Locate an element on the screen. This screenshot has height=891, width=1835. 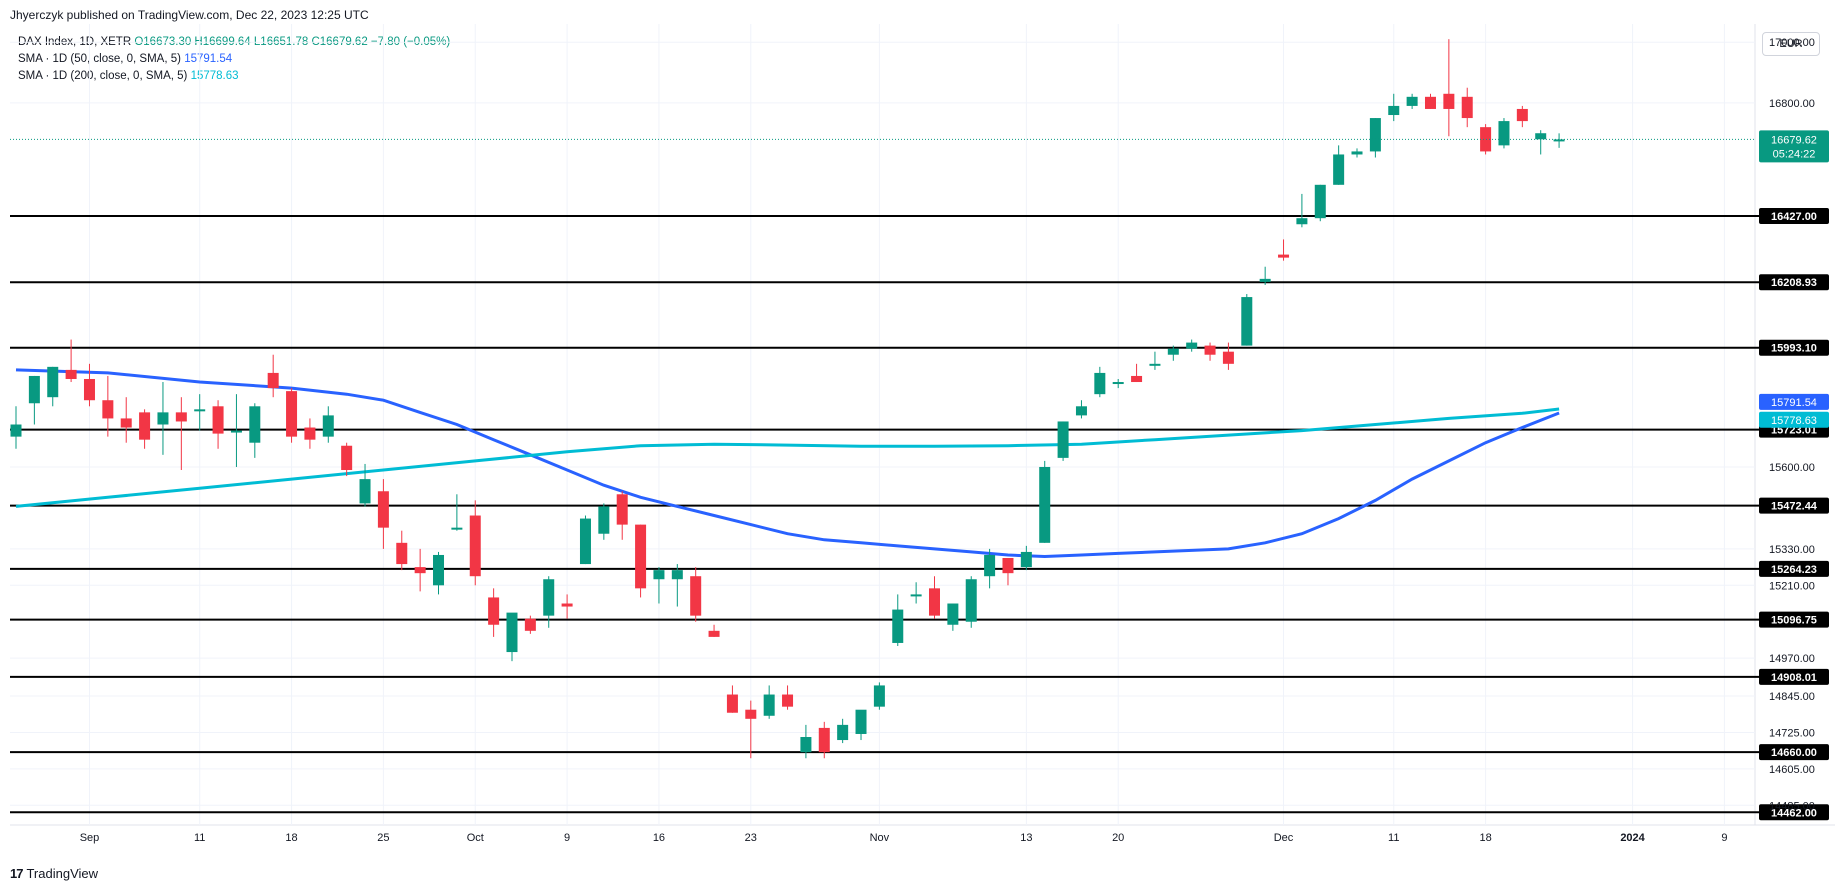
y-tick-label: 14605.00 is located at coordinates (1792, 770).